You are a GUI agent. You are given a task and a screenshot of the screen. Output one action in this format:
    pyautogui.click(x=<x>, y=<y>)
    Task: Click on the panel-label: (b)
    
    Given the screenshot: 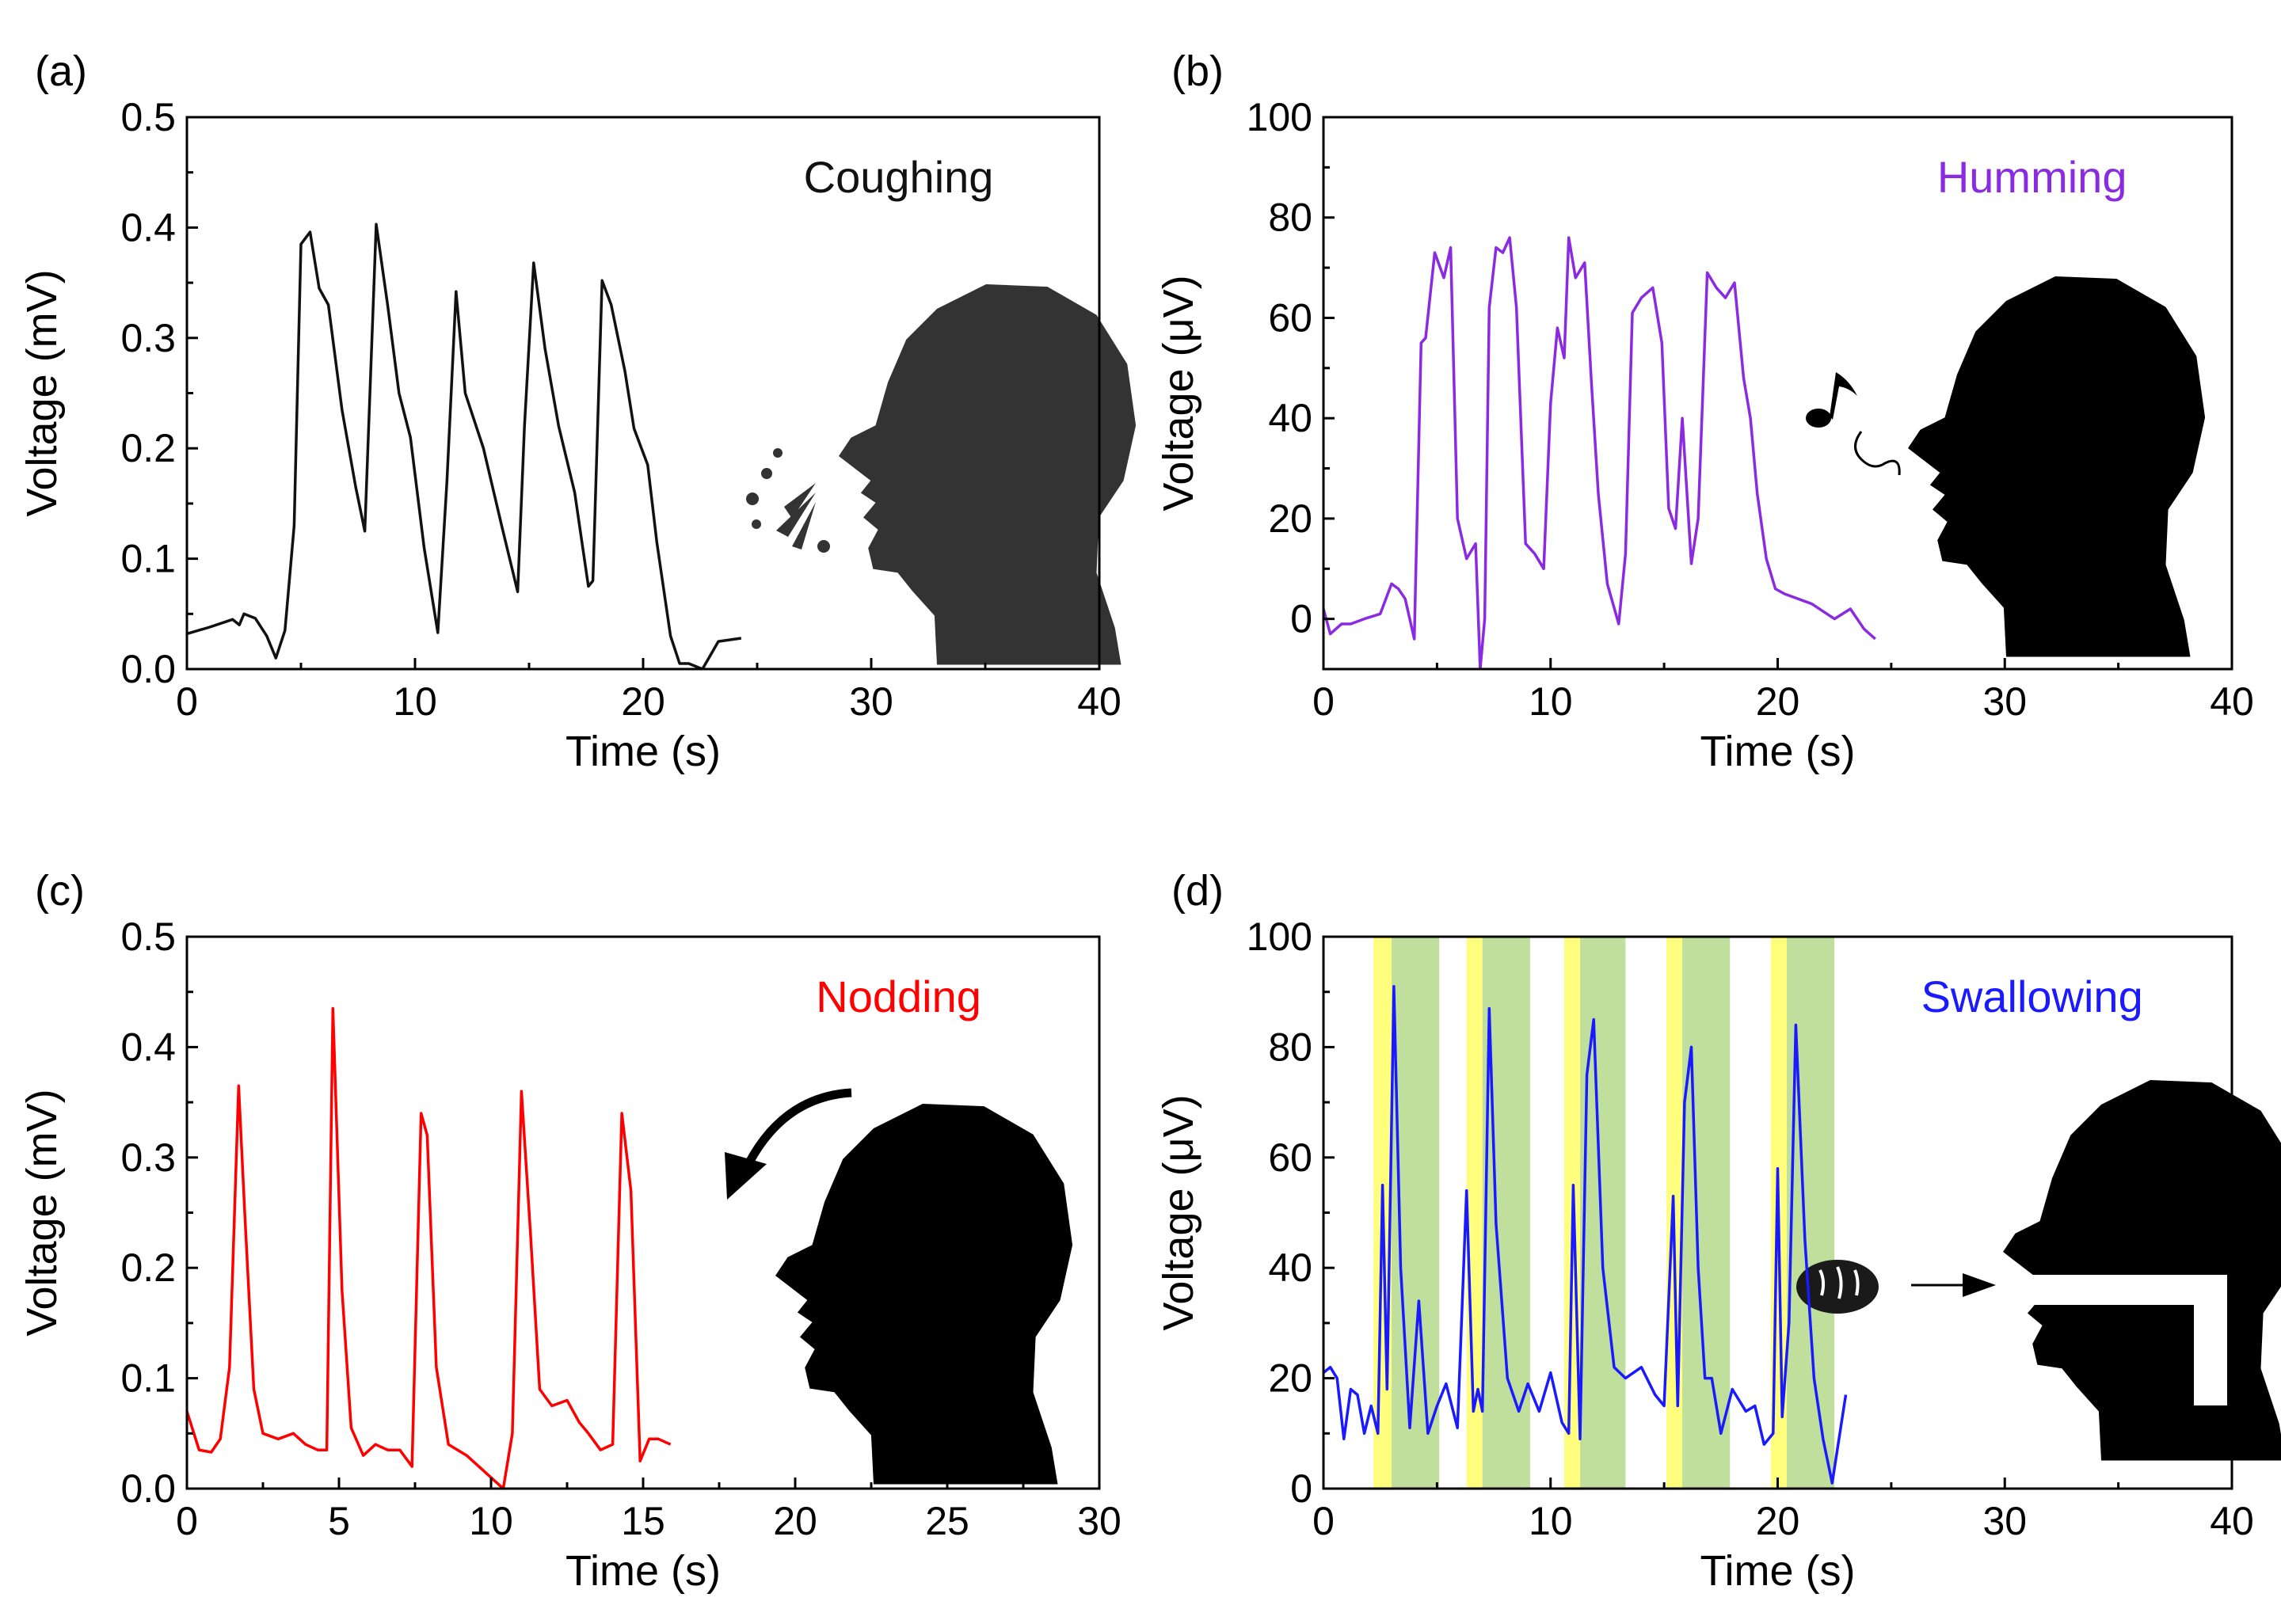 What is the action you would take?
    pyautogui.click(x=1197, y=71)
    